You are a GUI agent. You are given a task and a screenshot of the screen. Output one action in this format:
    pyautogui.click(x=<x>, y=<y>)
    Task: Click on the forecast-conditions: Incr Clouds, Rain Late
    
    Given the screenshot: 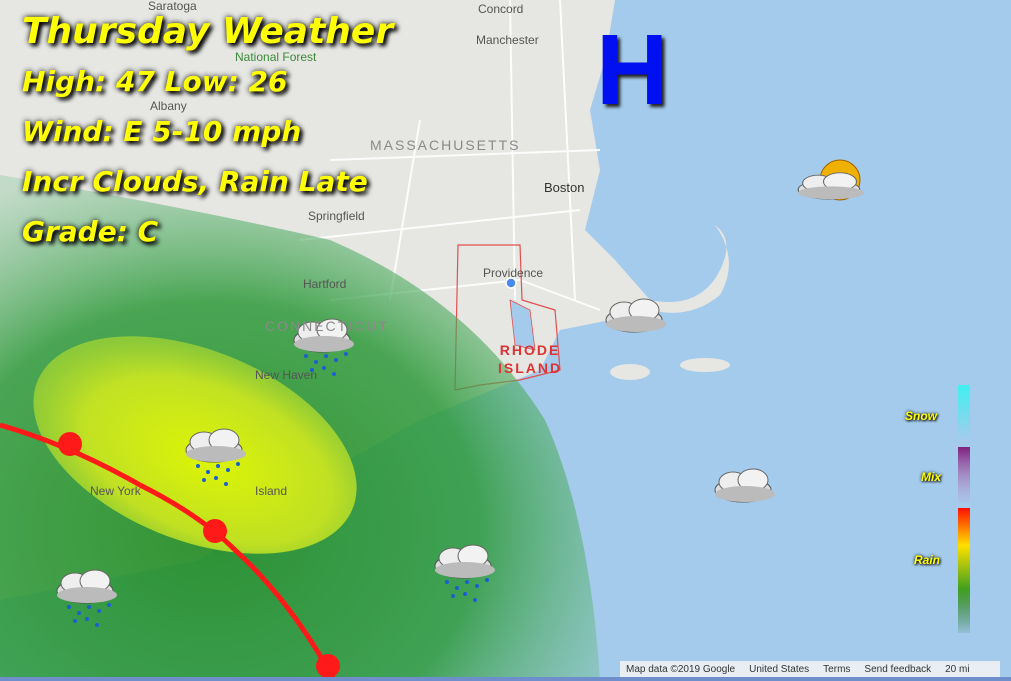 What is the action you would take?
    pyautogui.click(x=195, y=181)
    